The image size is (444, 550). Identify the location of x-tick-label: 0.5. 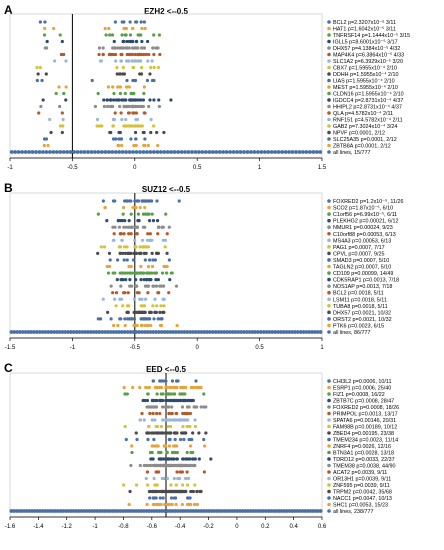
(259, 348).